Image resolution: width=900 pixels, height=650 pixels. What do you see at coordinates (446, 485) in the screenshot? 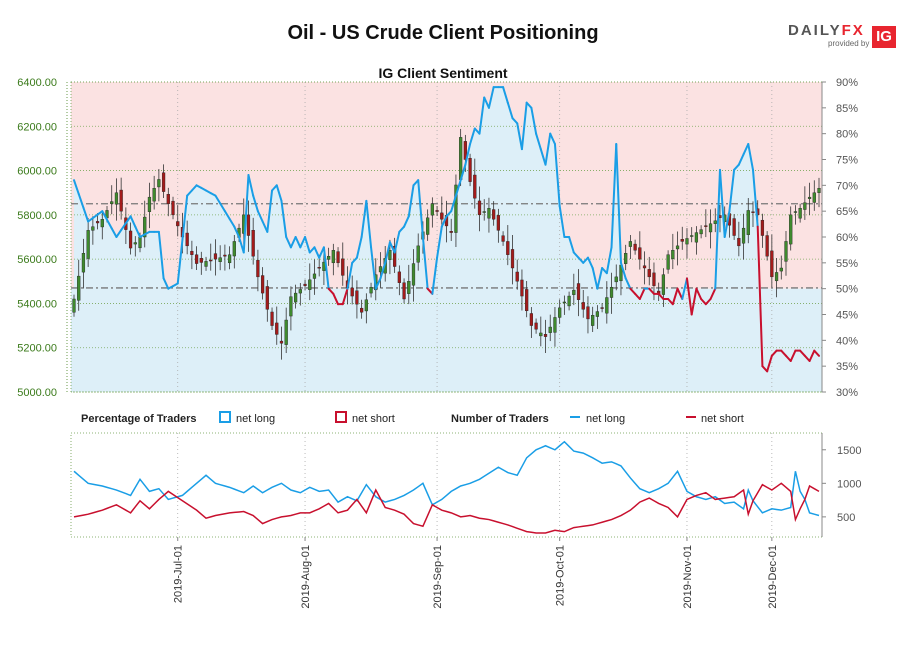
I see `bottom-frame` at bounding box center [446, 485].